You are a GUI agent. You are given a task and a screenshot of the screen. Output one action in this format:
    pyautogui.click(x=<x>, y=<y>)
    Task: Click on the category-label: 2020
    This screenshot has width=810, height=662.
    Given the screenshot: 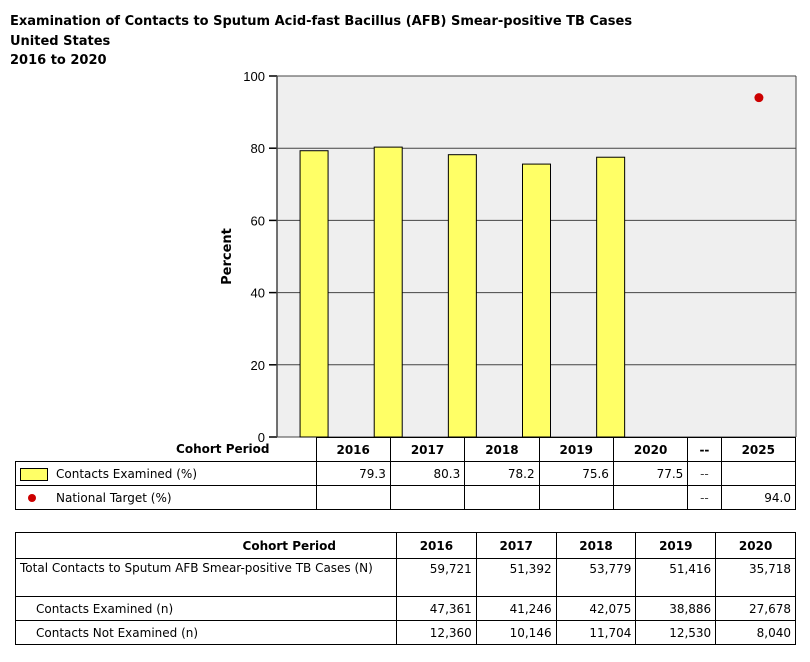 What is the action you would take?
    pyautogui.click(x=650, y=449)
    